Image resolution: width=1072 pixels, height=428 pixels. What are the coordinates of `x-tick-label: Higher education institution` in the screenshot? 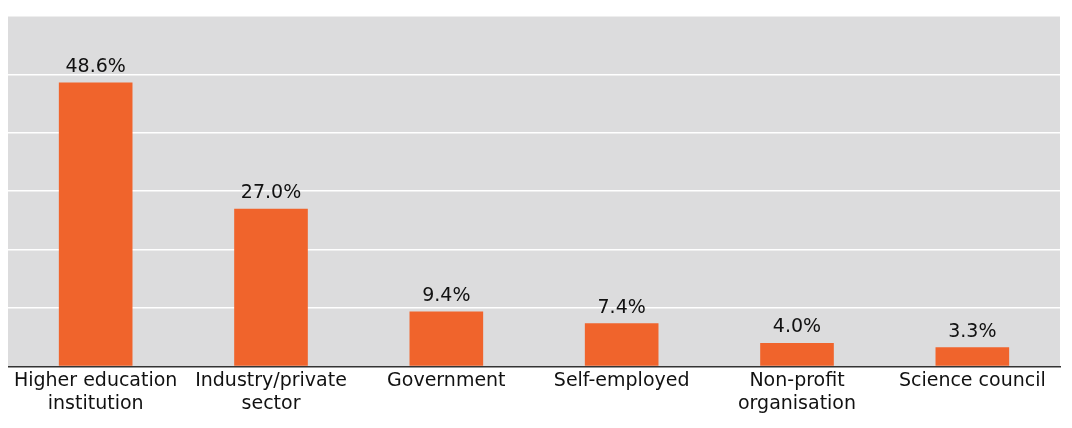 It's located at (95, 390).